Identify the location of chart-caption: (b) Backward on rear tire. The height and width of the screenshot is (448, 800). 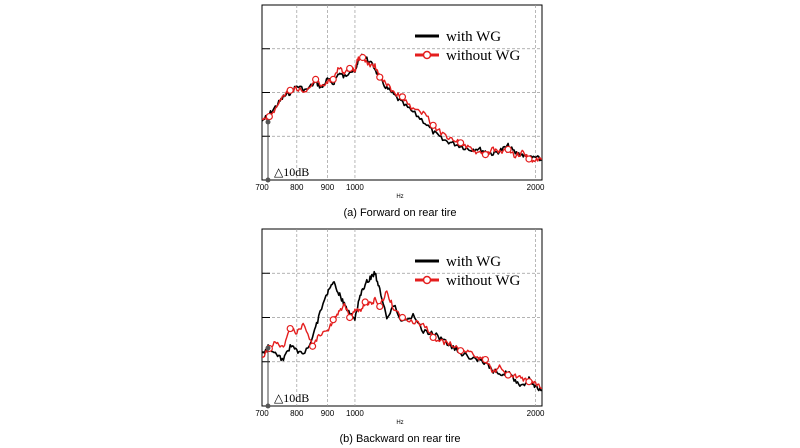
(399, 439).